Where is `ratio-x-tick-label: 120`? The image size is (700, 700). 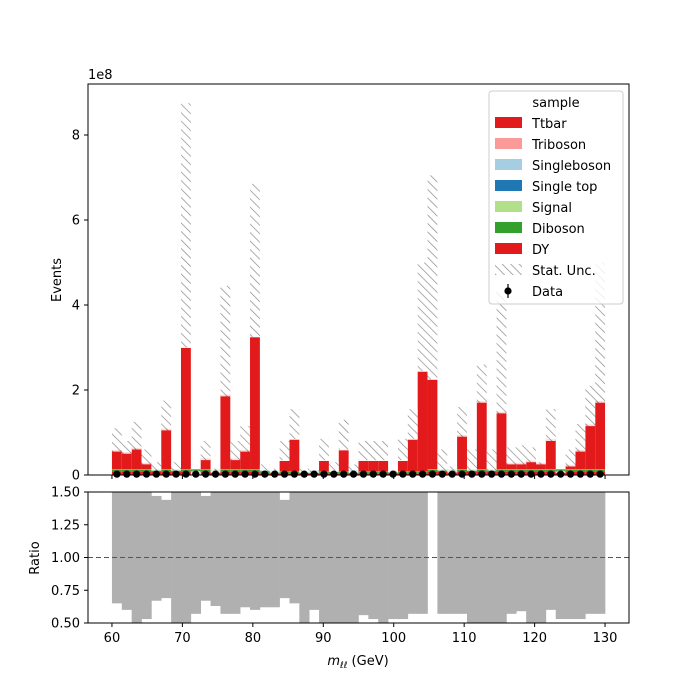 ratio-x-tick-label: 120 is located at coordinates (534, 638).